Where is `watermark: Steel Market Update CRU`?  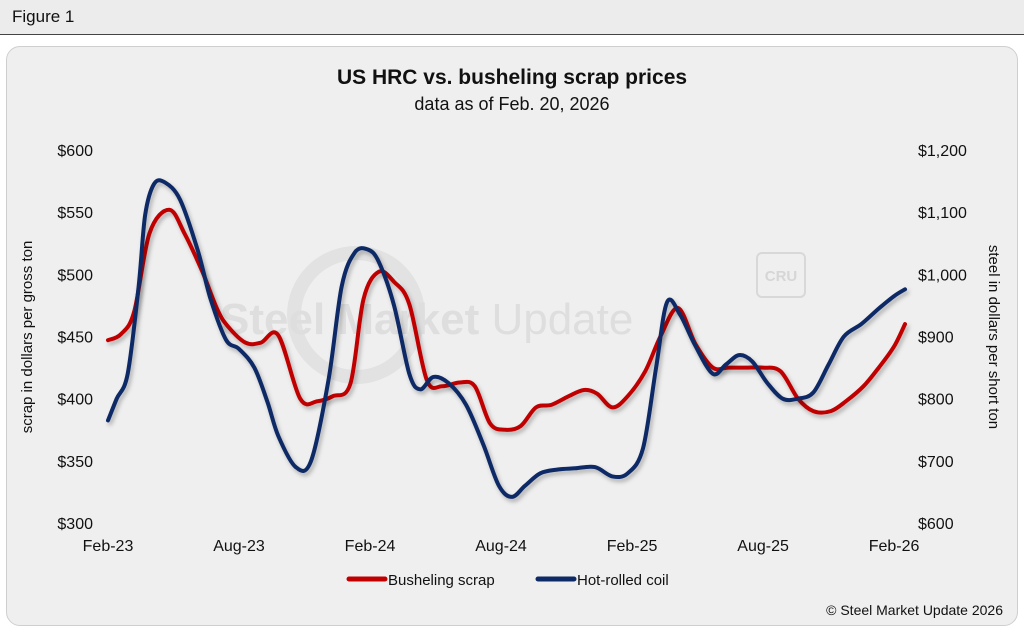 watermark: Steel Market Update CRU is located at coordinates (513, 315).